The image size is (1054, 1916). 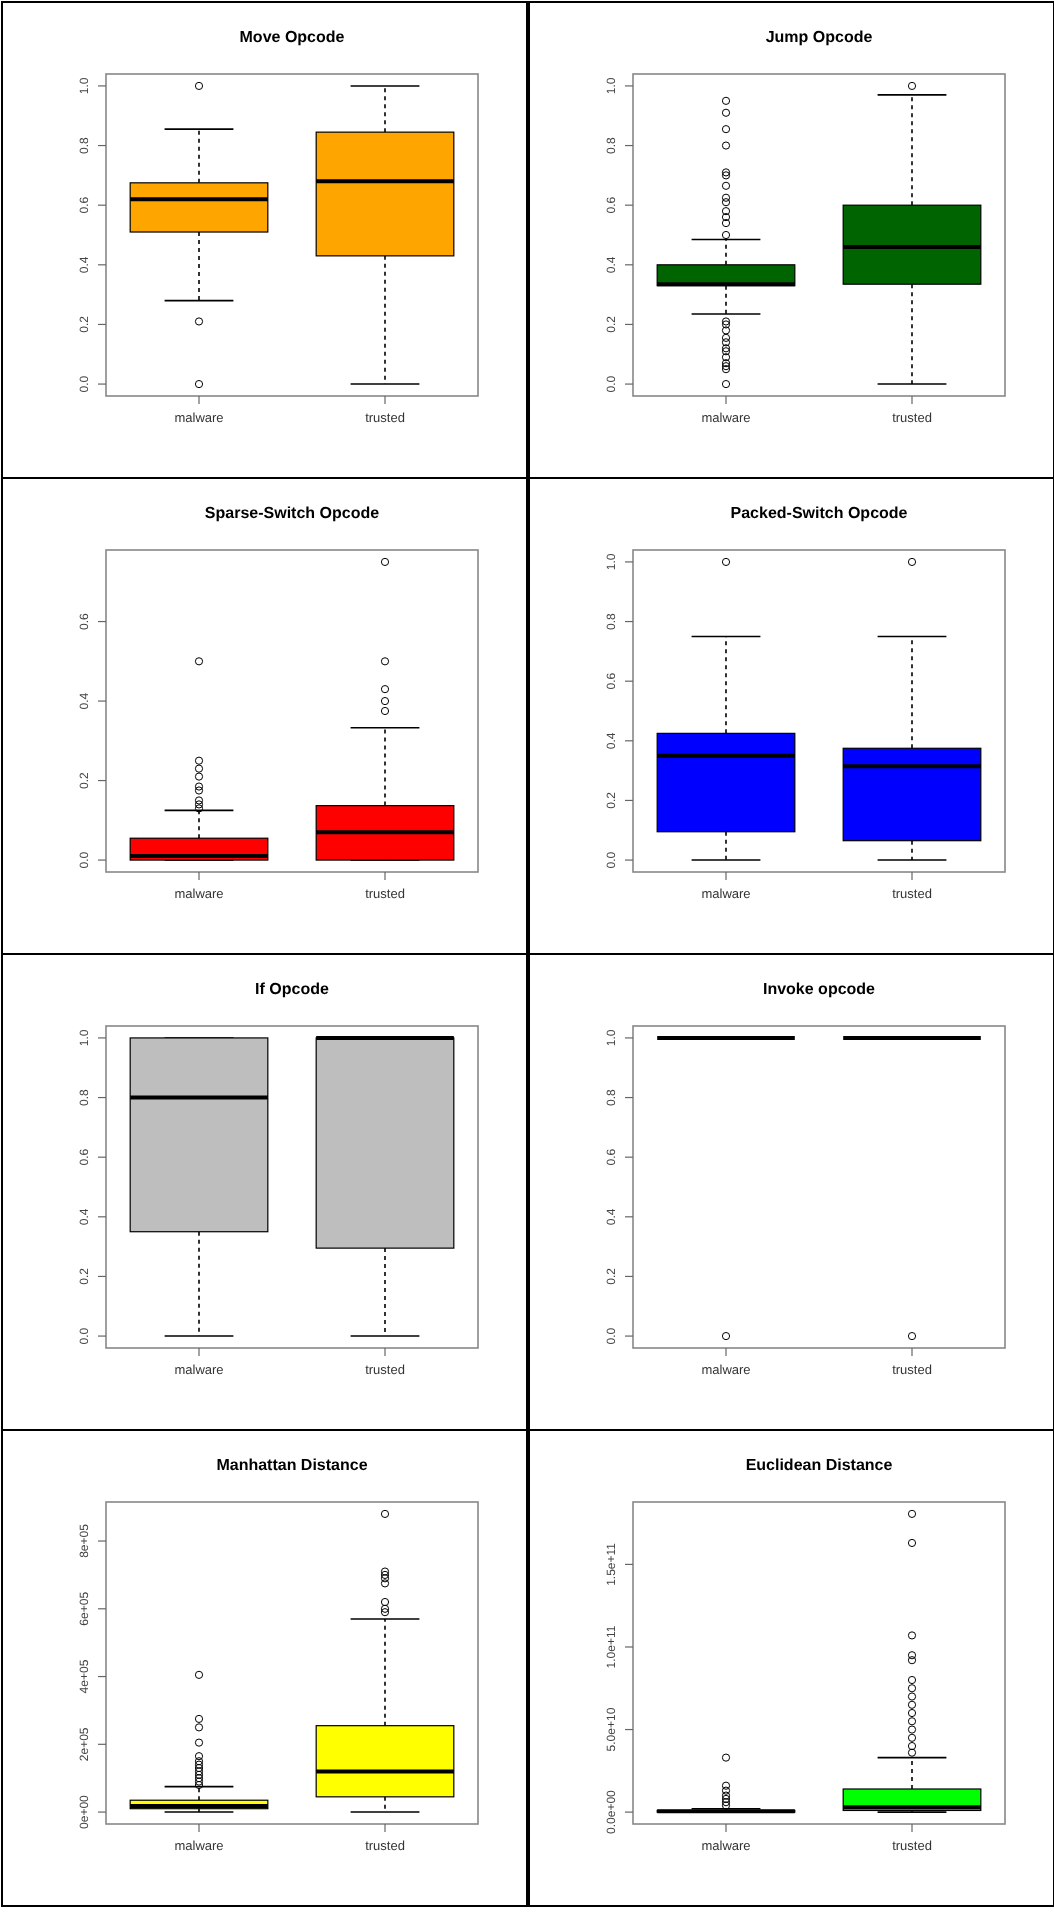 I want to click on chart-title: Move Opcode, so click(x=292, y=37).